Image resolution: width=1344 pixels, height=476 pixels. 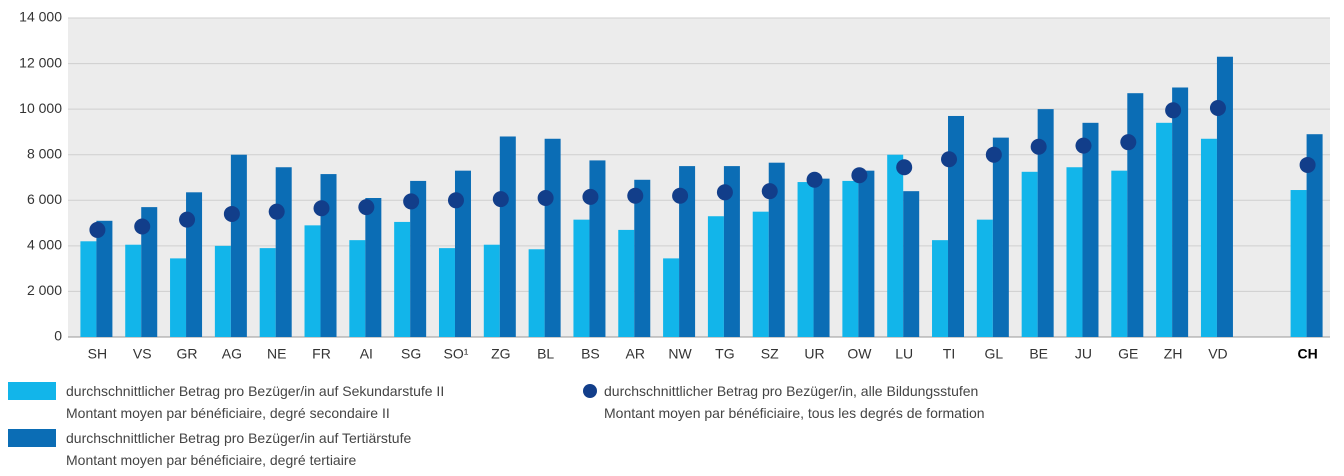 I want to click on x-tick-label: GL, so click(x=993, y=354).